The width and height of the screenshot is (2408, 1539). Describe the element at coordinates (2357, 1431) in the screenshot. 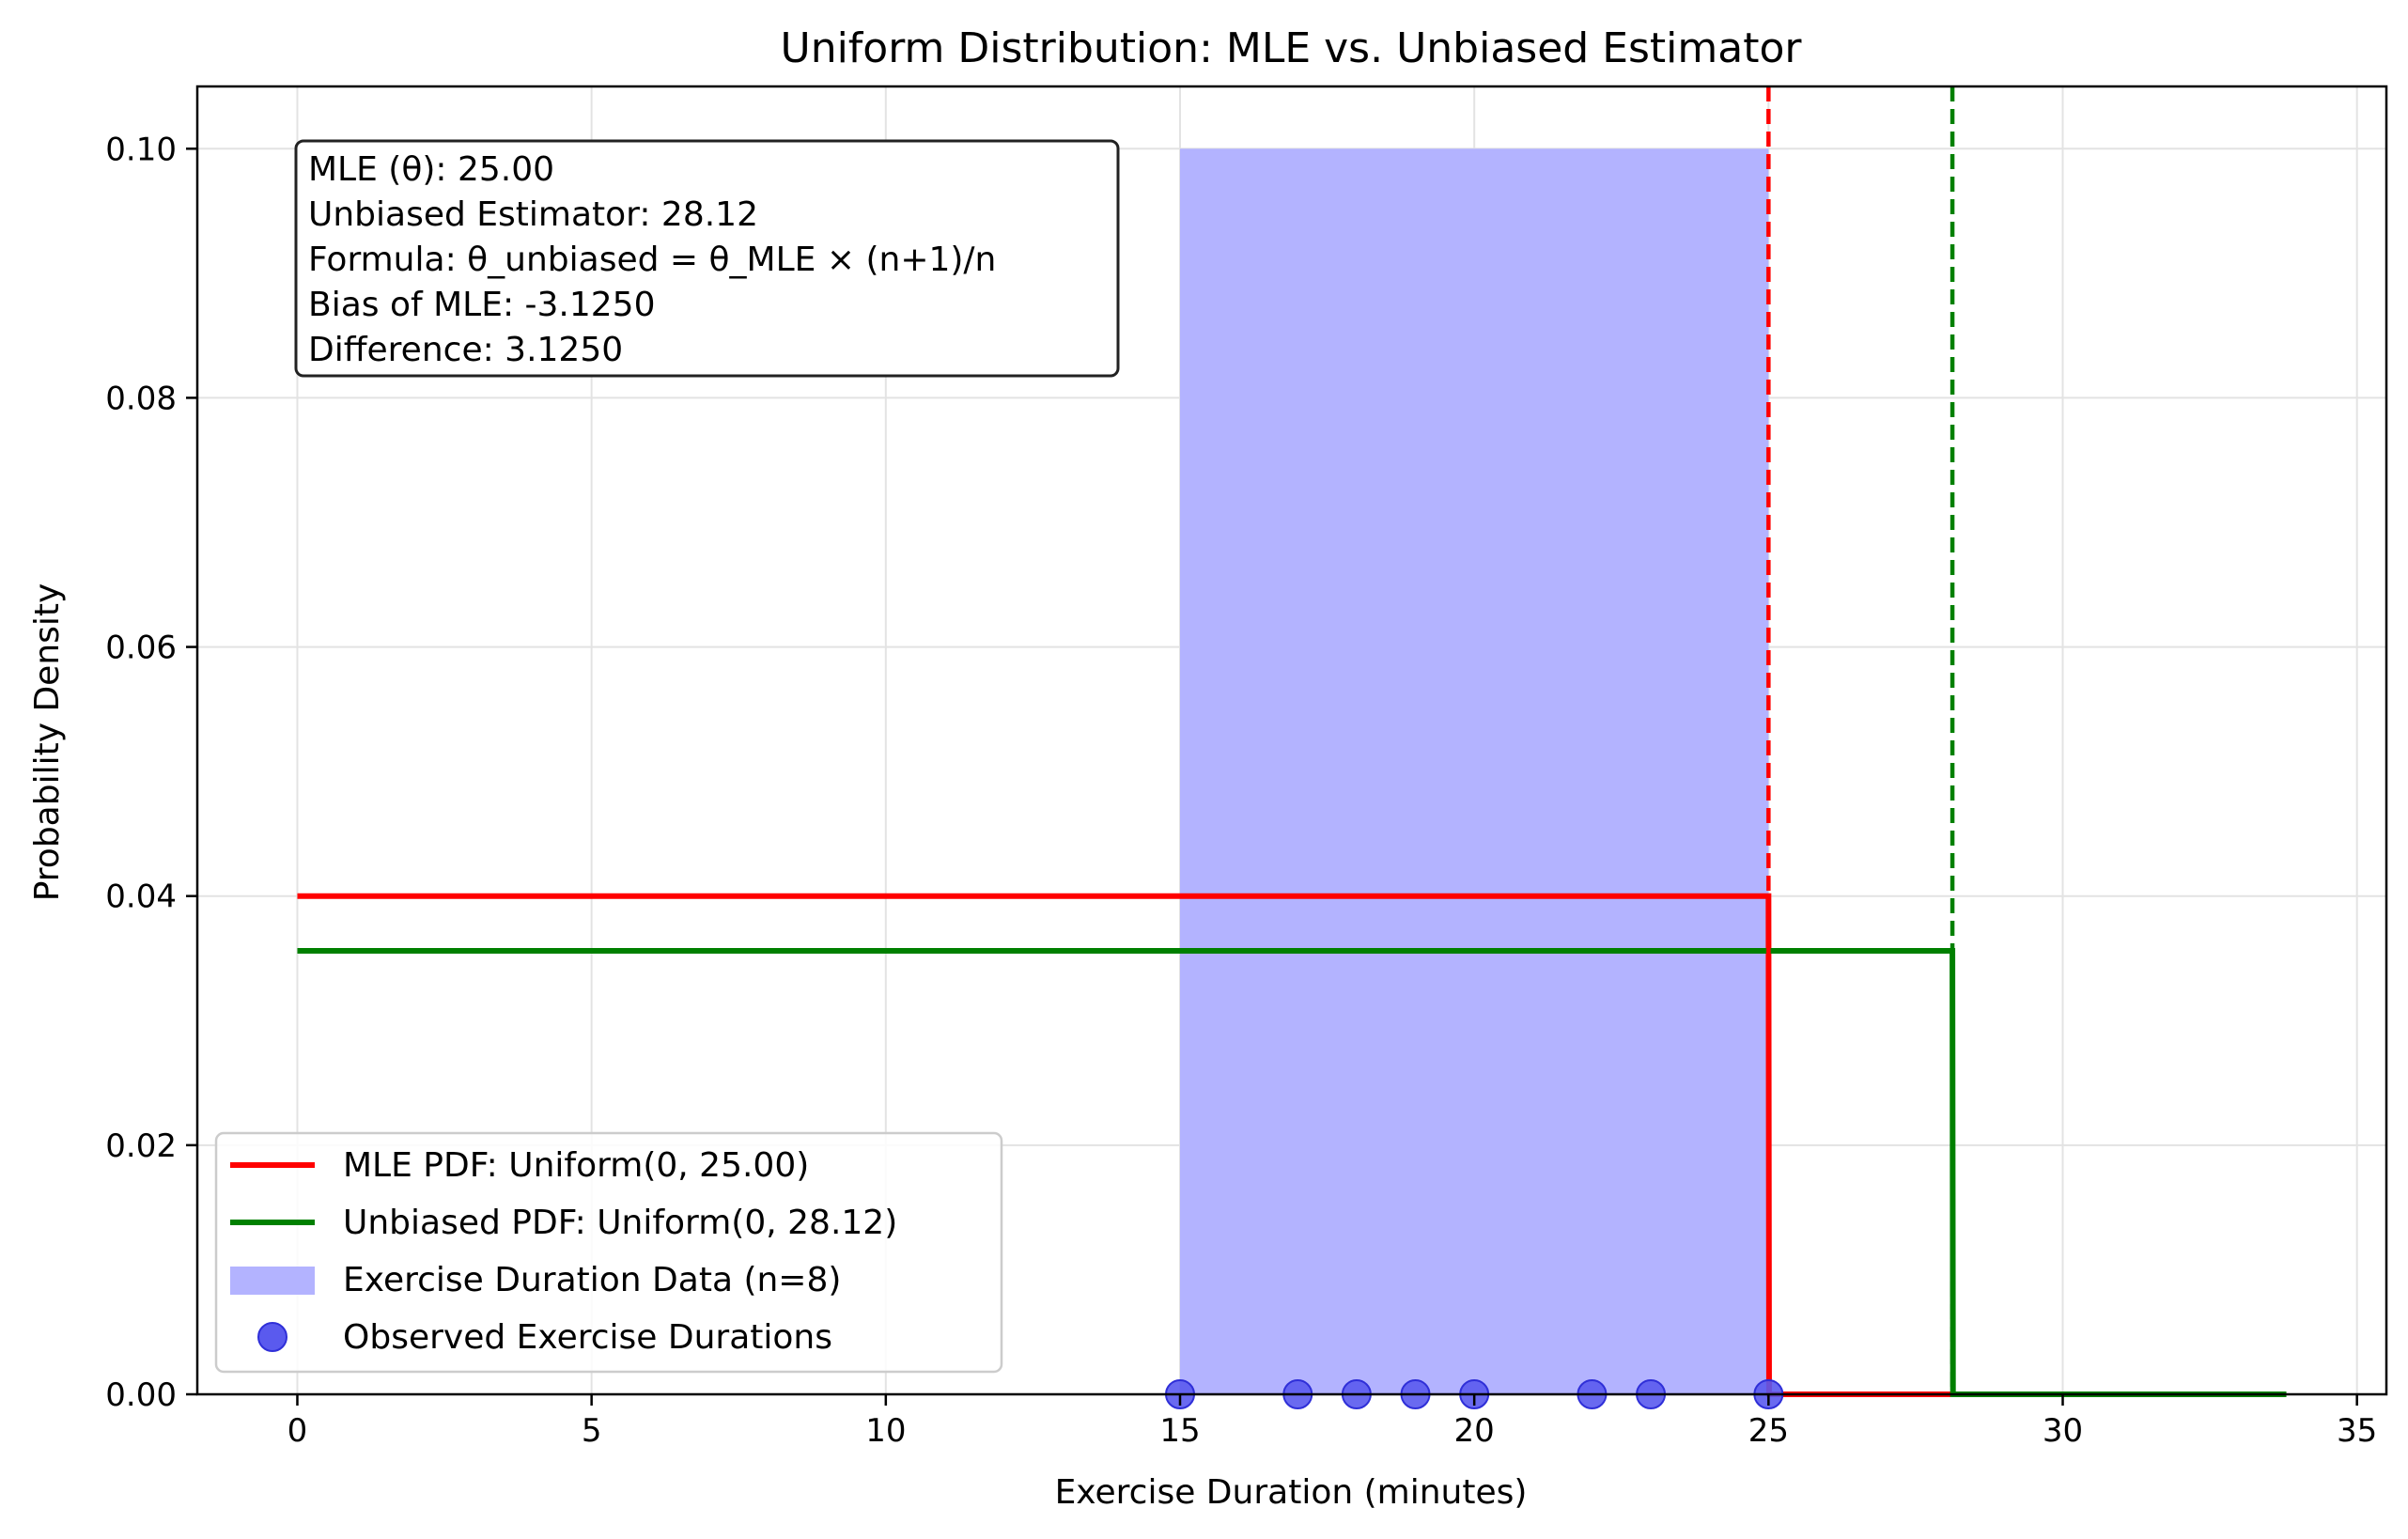

I see `x-tick-label-7: 35` at that location.